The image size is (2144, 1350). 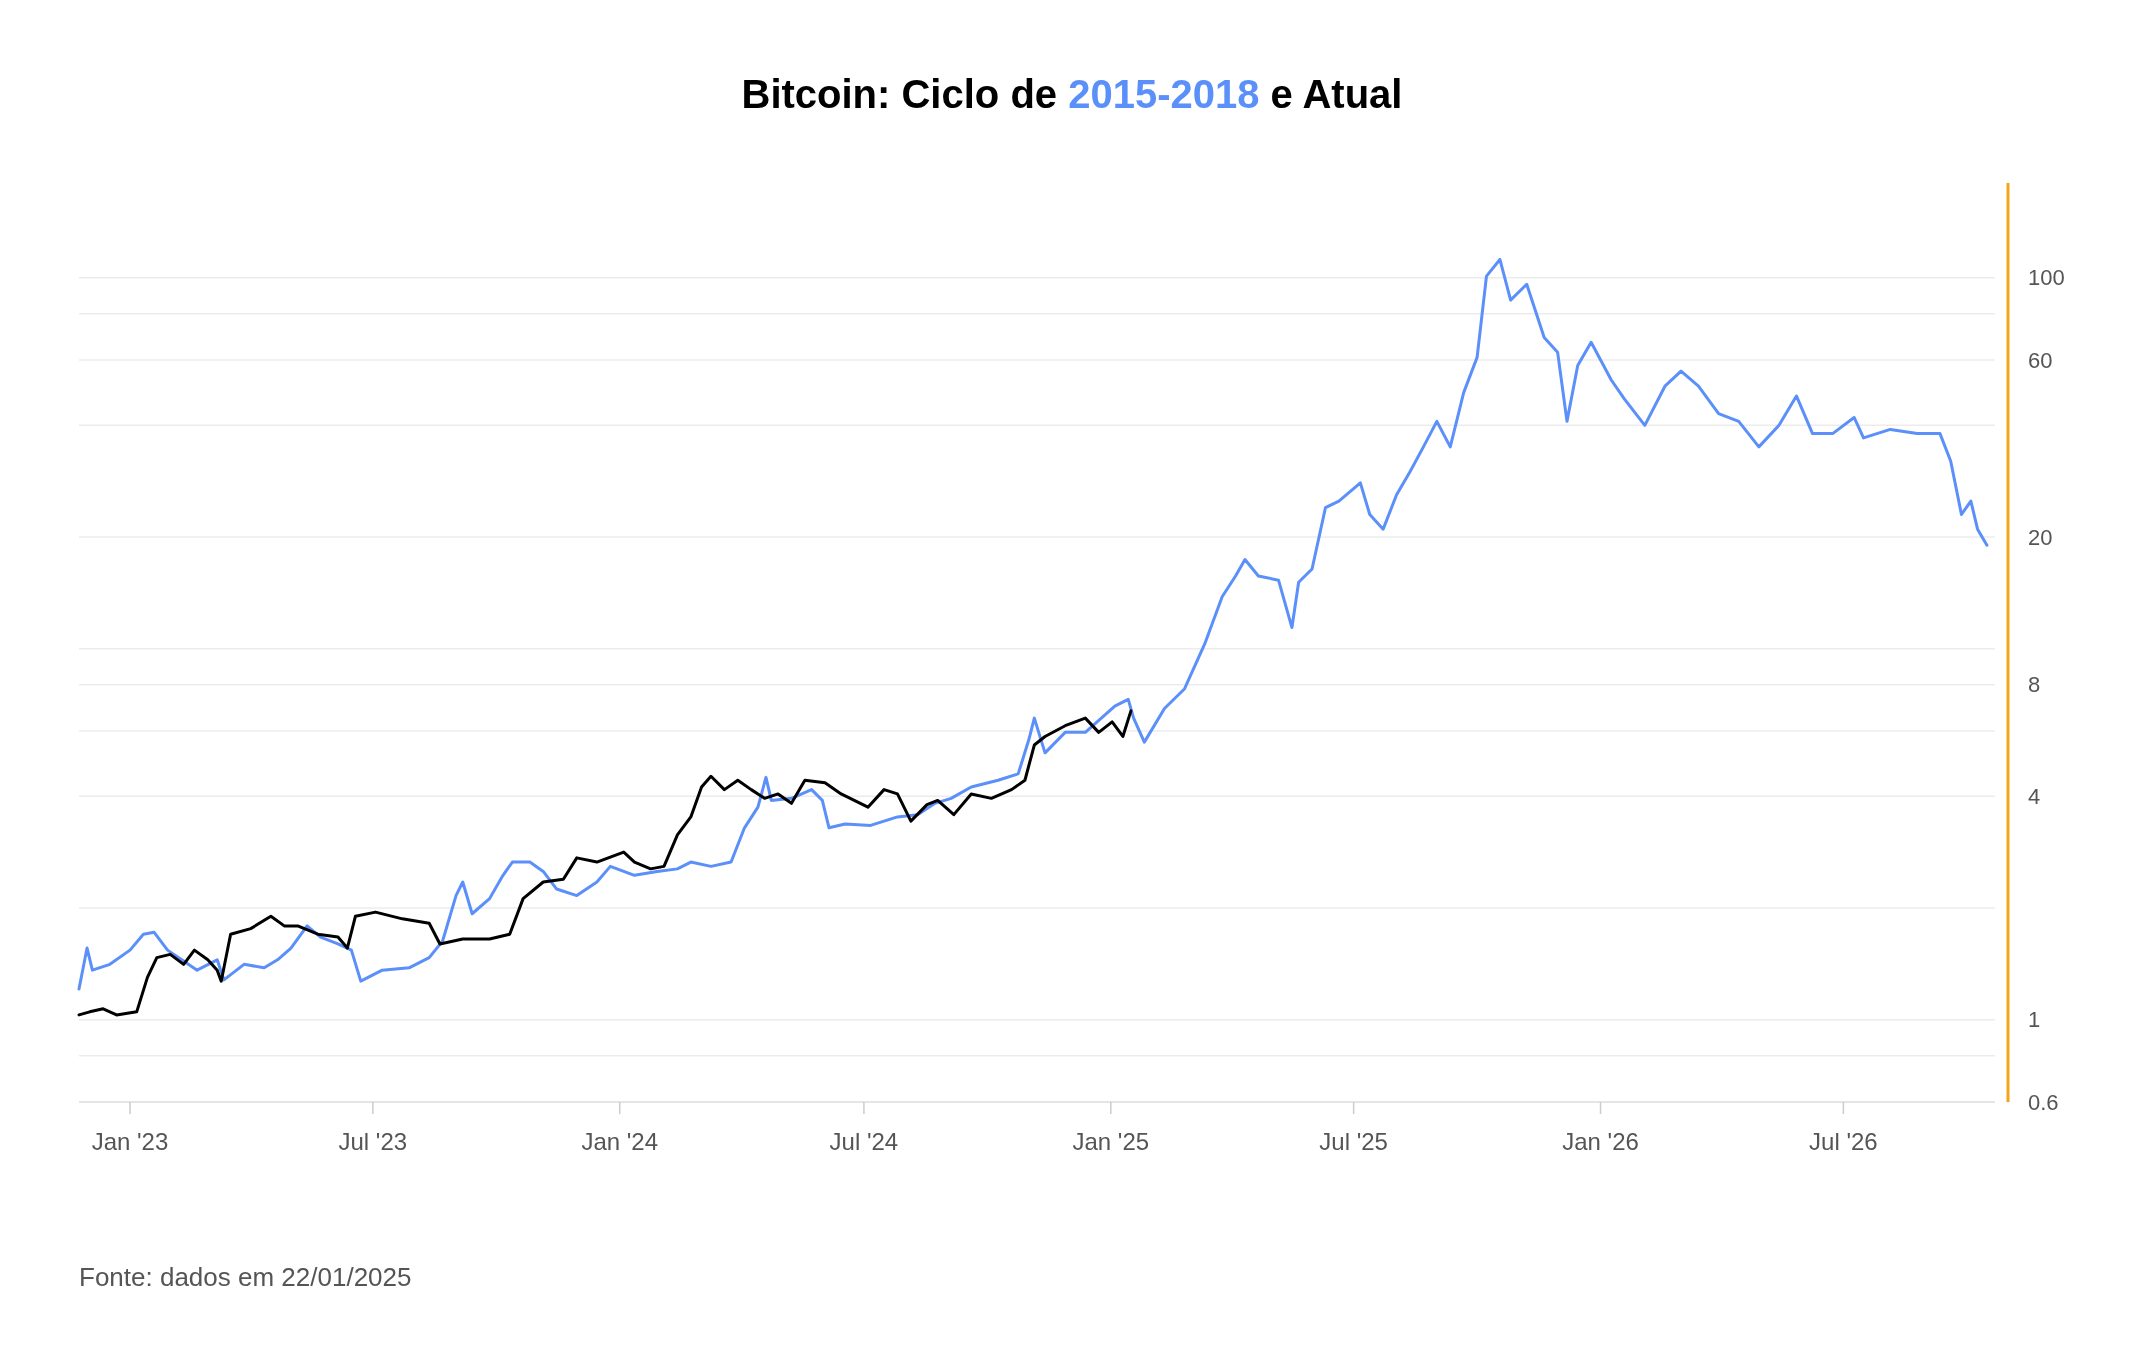 What do you see at coordinates (1843, 1141) in the screenshot?
I see `x-tick-label: Jul '26` at bounding box center [1843, 1141].